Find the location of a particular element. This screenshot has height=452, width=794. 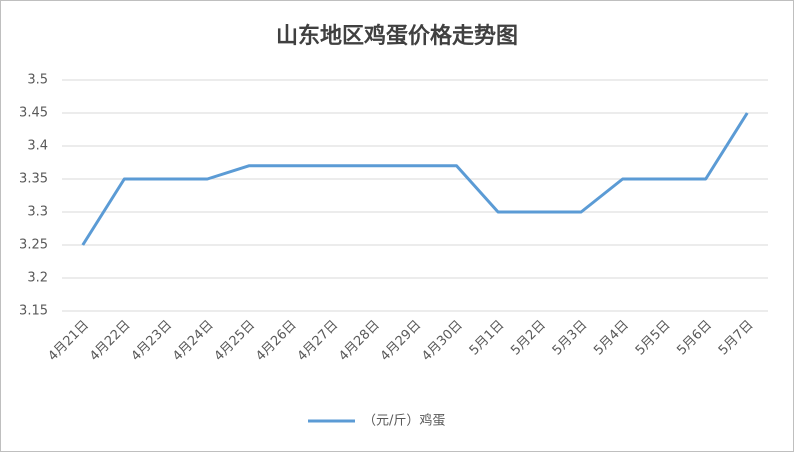

y-tick-label: 3.45 is located at coordinates (33, 113).